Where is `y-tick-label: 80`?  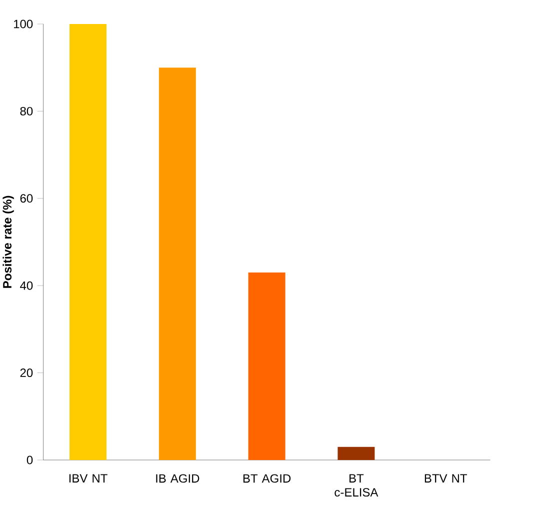
y-tick-label: 80 is located at coordinates (26, 111).